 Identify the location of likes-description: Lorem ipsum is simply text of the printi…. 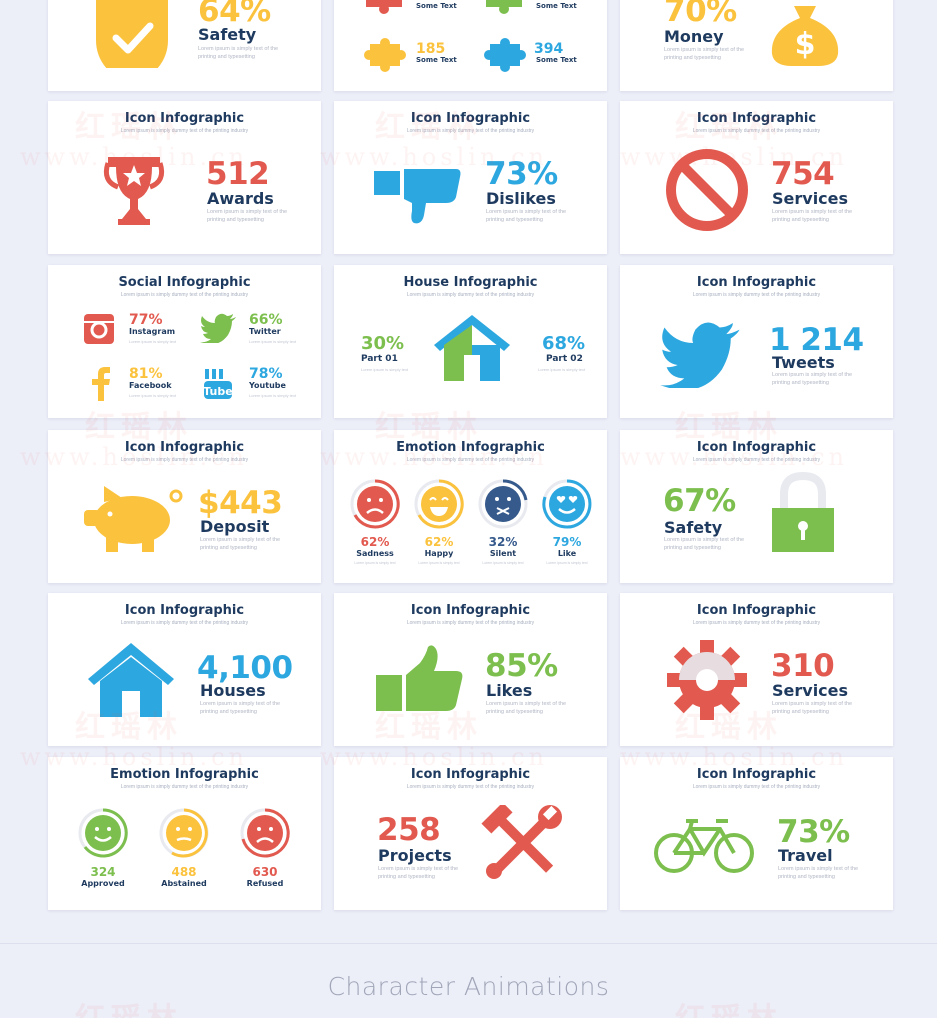
(526, 708).